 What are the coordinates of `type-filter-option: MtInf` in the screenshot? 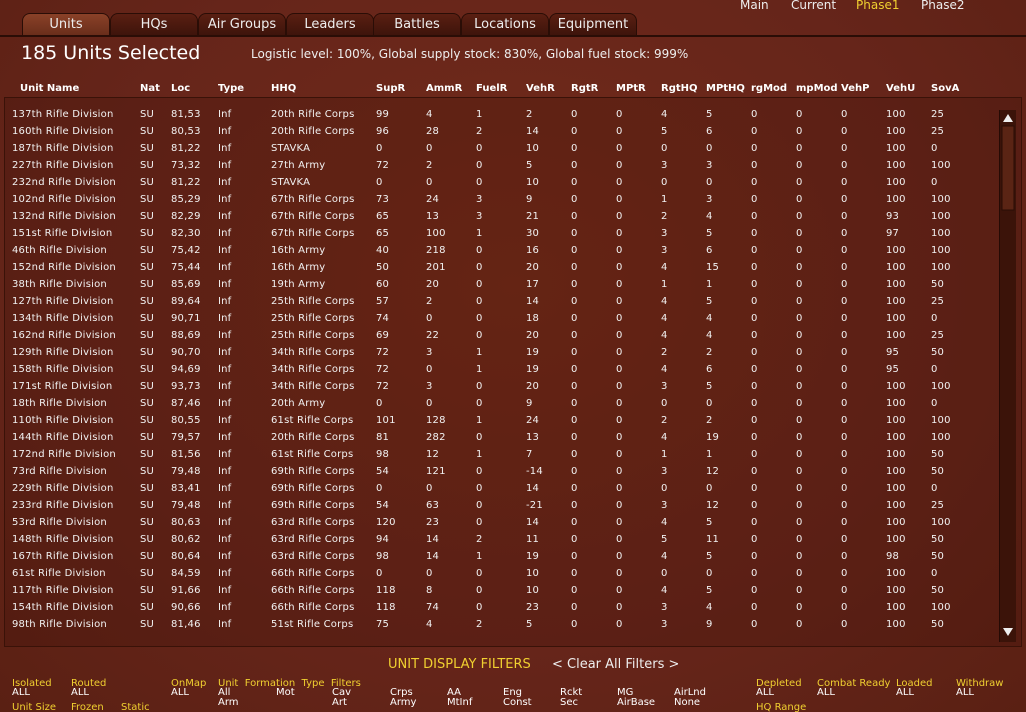 It's located at (460, 702).